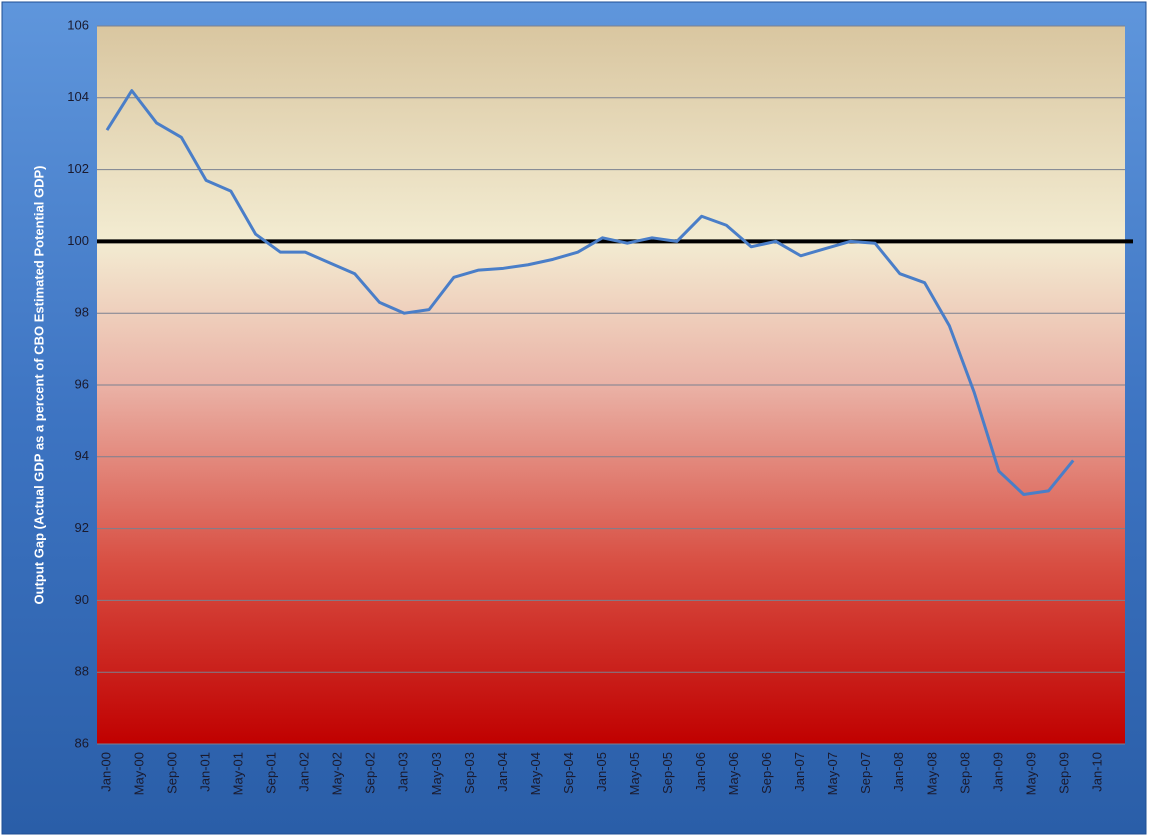 Image resolution: width=1150 pixels, height=838 pixels. I want to click on x-tick-label: Sep-01, so click(271, 773).